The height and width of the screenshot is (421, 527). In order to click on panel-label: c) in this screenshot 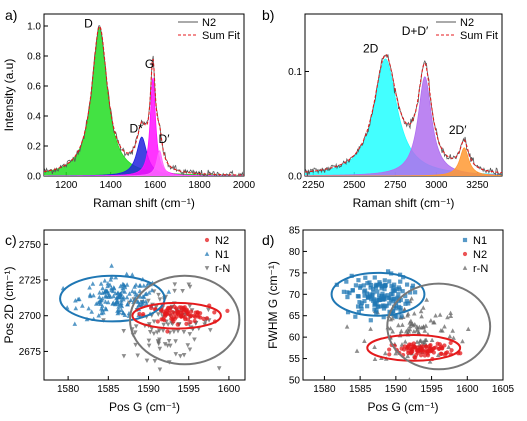, I will do `click(11, 240)`.